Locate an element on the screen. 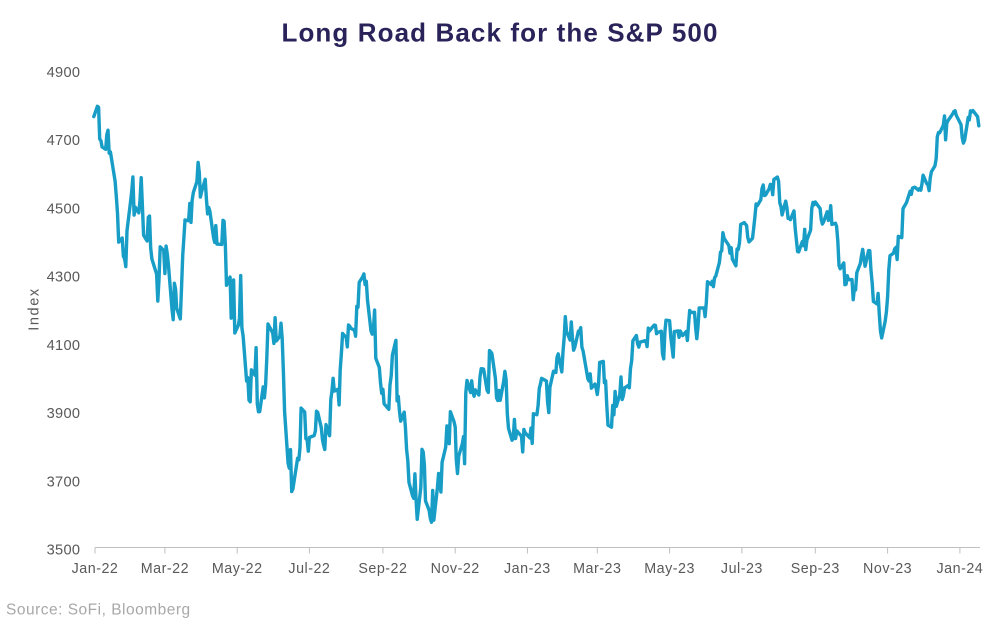  svg-text: Jan-23 is located at coordinates (527, 569).